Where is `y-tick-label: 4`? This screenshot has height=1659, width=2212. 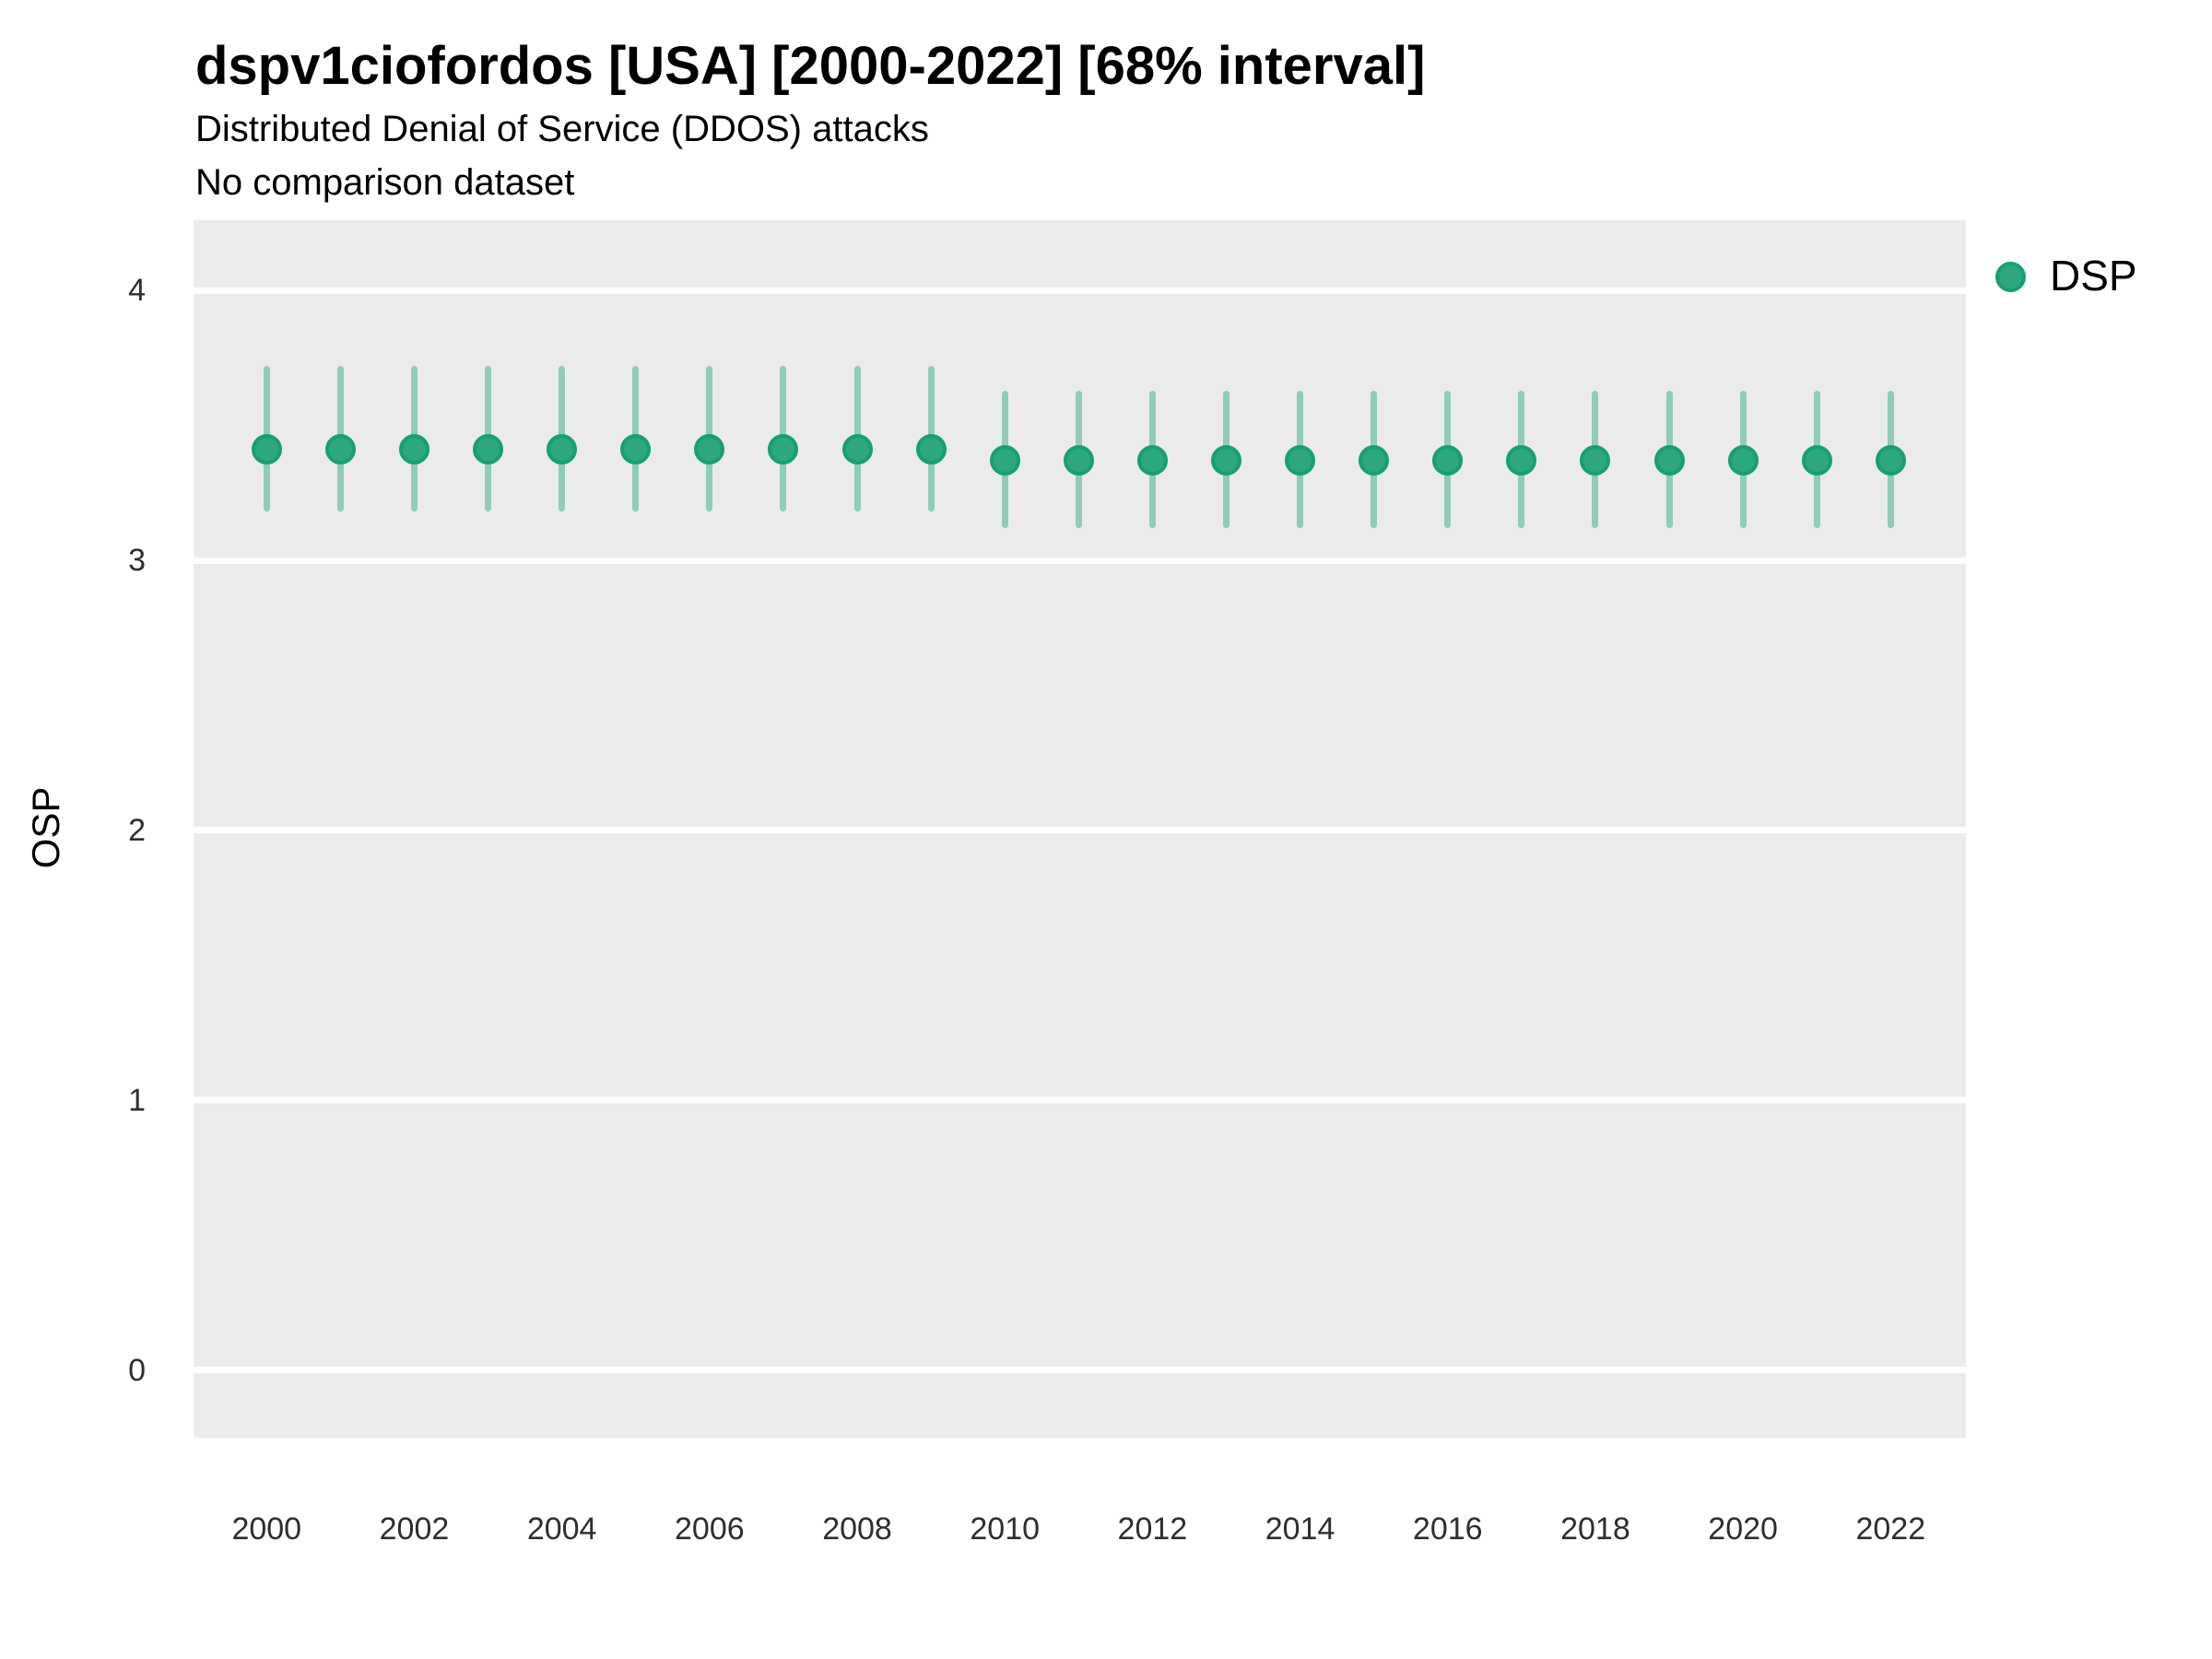
y-tick-label: 4 is located at coordinates (137, 291).